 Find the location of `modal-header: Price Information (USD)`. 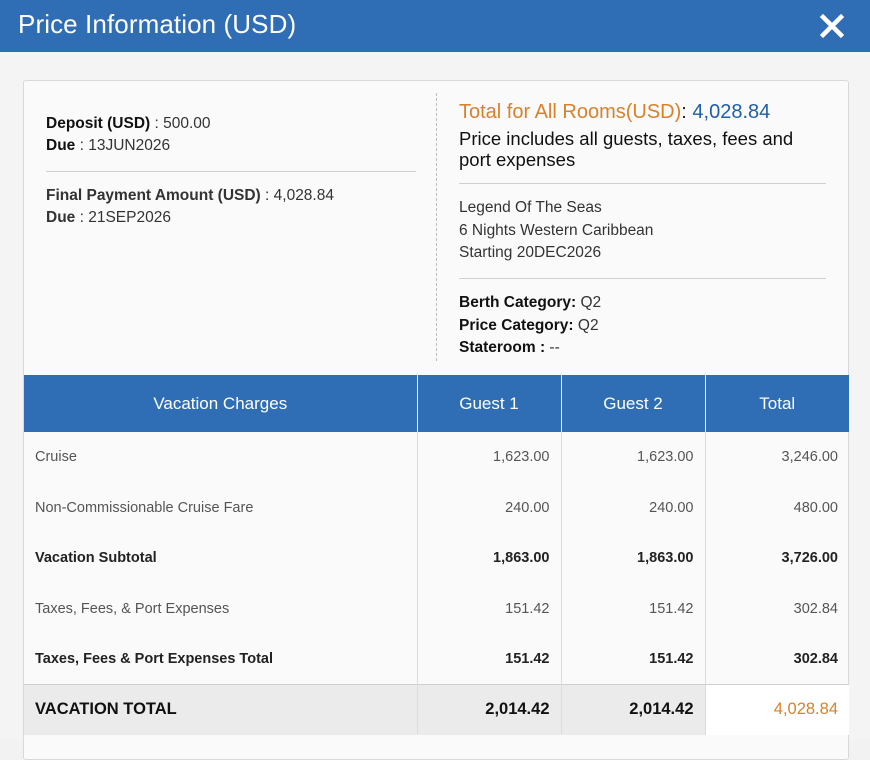

modal-header: Price Information (USD) is located at coordinates (435, 26).